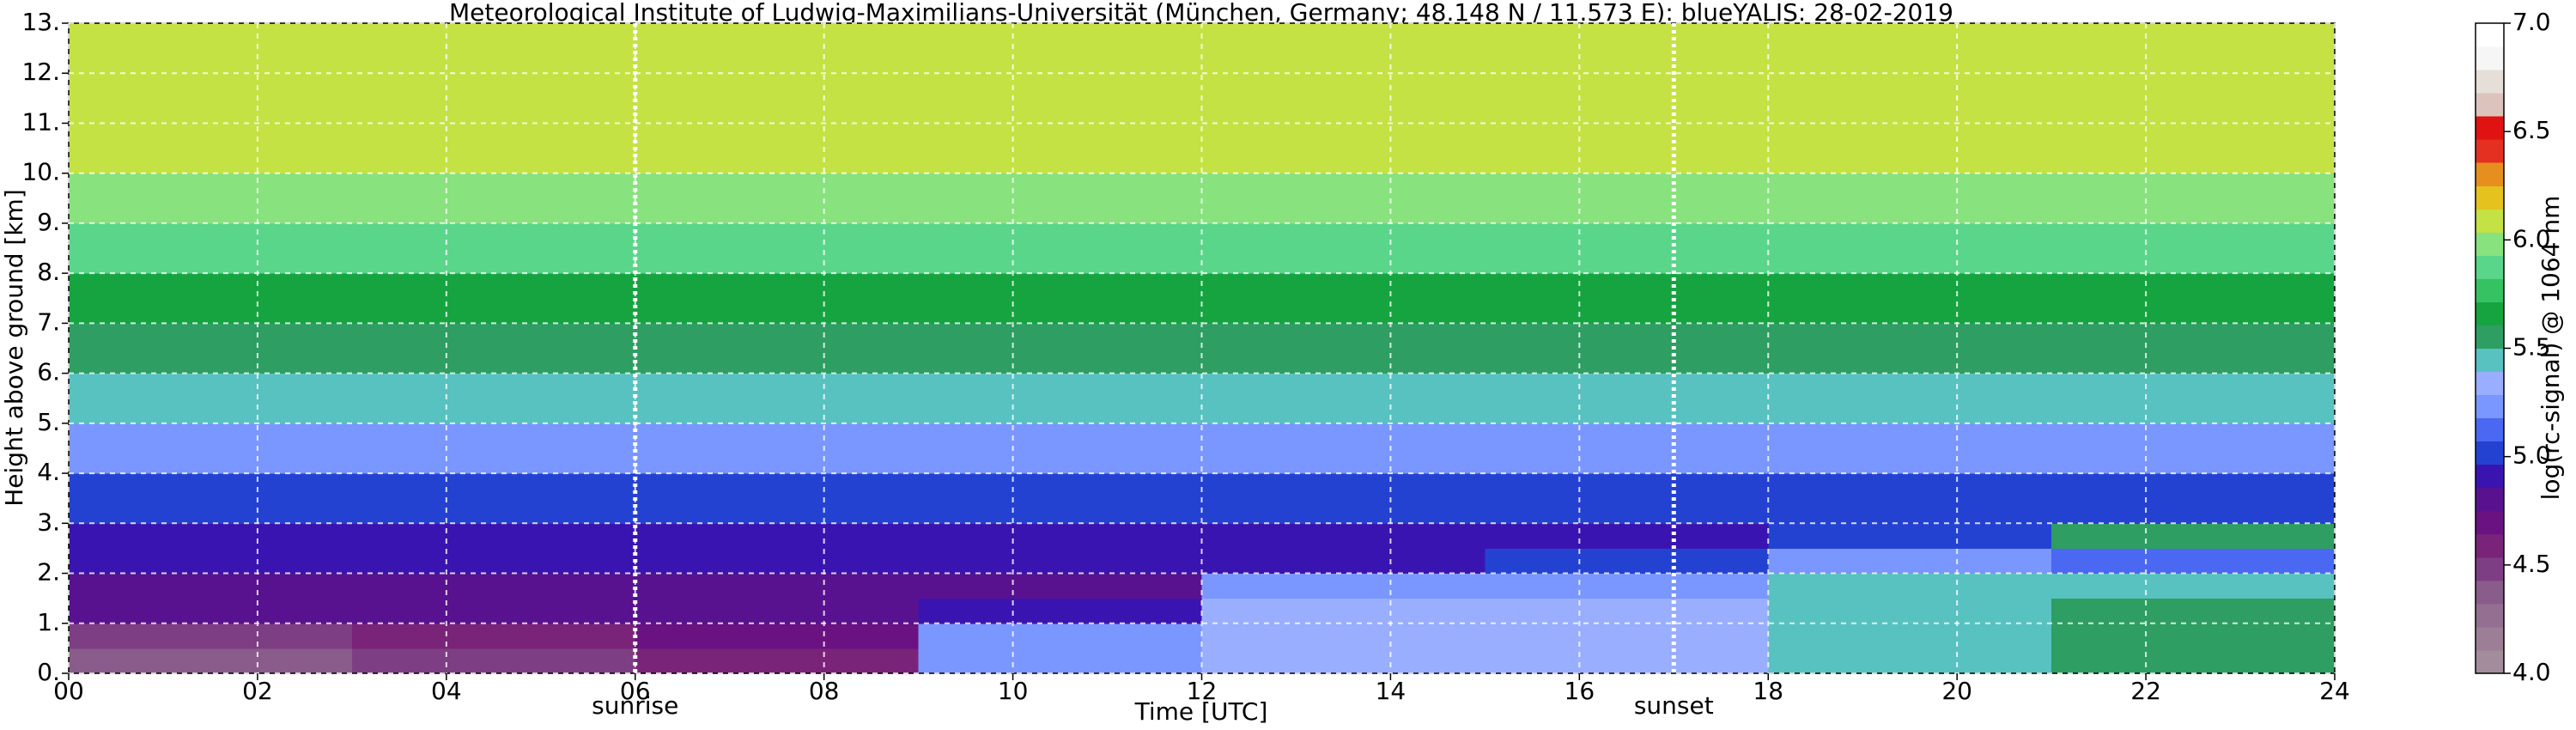 The width and height of the screenshot is (2576, 730). What do you see at coordinates (40, 72) in the screenshot?
I see `y-tick-label: 12.` at bounding box center [40, 72].